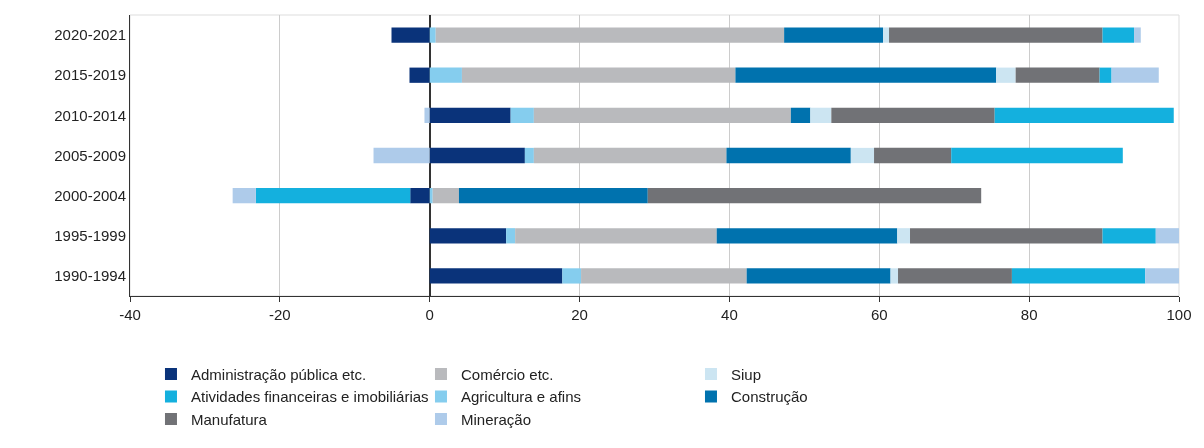 The image size is (1204, 448). Describe the element at coordinates (879, 314) in the screenshot. I see `x-tick-label: 60` at that location.